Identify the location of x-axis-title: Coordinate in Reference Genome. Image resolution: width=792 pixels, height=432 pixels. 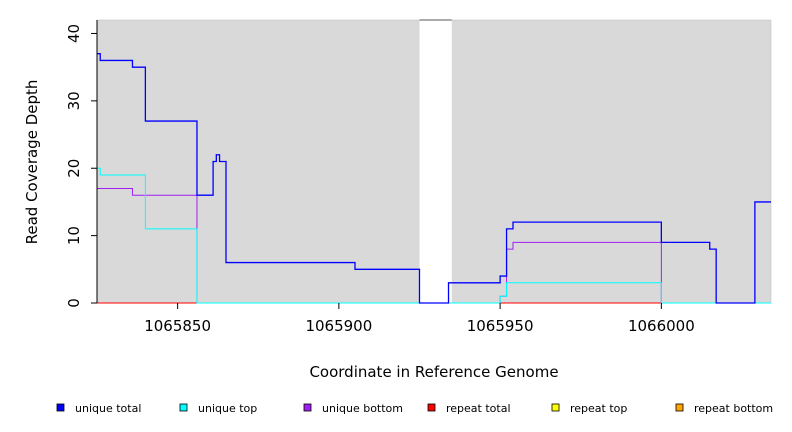
(433, 372).